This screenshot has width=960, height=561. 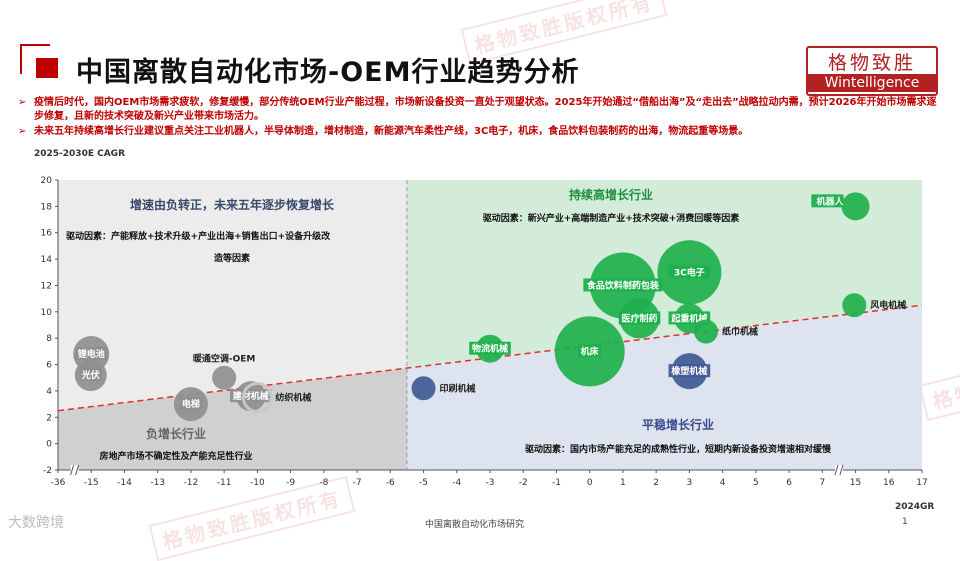 I want to click on y-tick-label: 6, so click(x=49, y=366).